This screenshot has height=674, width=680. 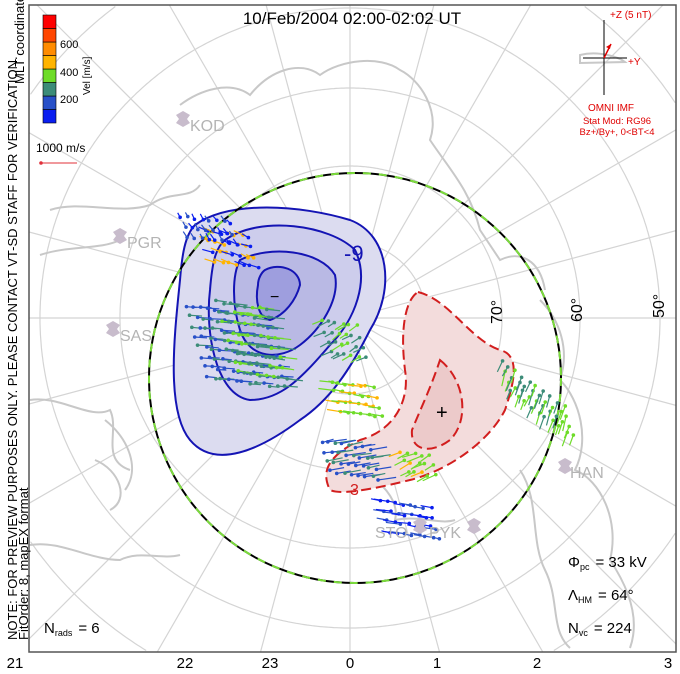 I want to click on map-title: 10/Feb/2004 02:00-02:02 UT, so click(x=352, y=18).